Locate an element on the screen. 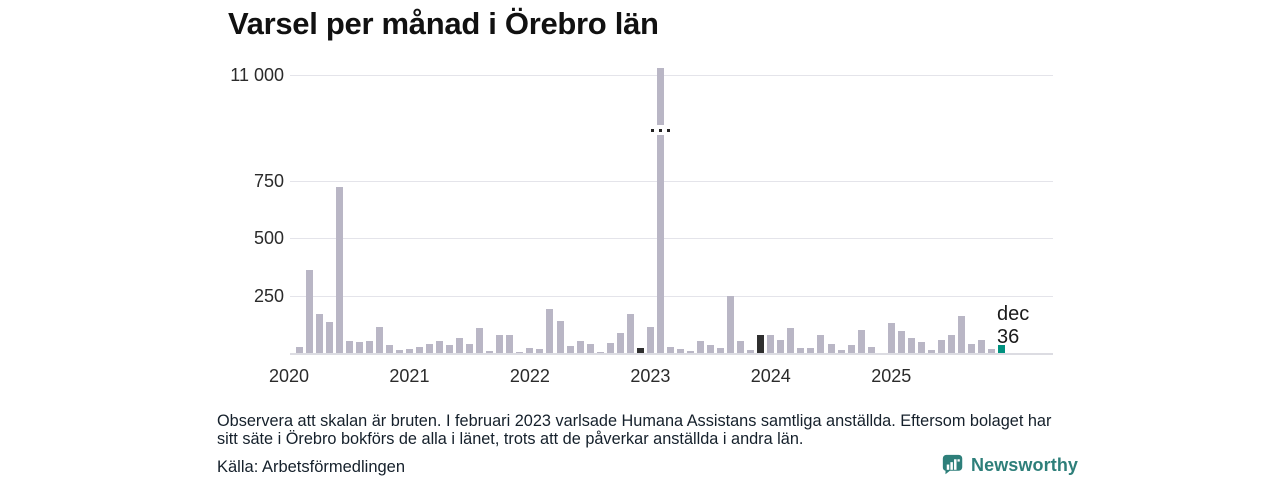 This screenshot has width=1280, height=480. bar-aug-2022 is located at coordinates (600, 352).